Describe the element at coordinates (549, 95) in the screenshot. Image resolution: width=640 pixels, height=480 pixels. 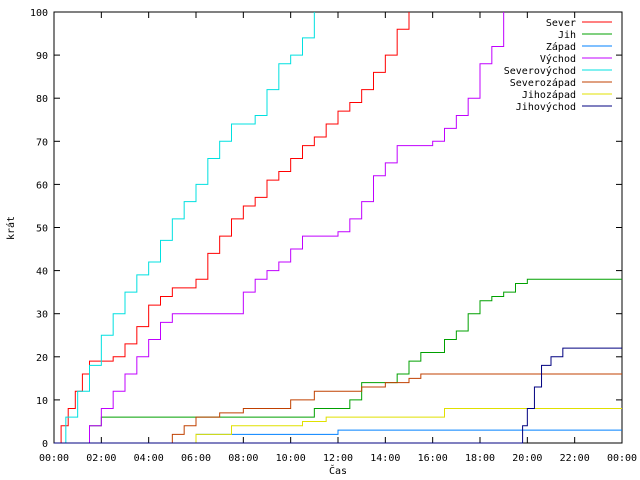
I see `legend-label: Jihozápad` at that location.